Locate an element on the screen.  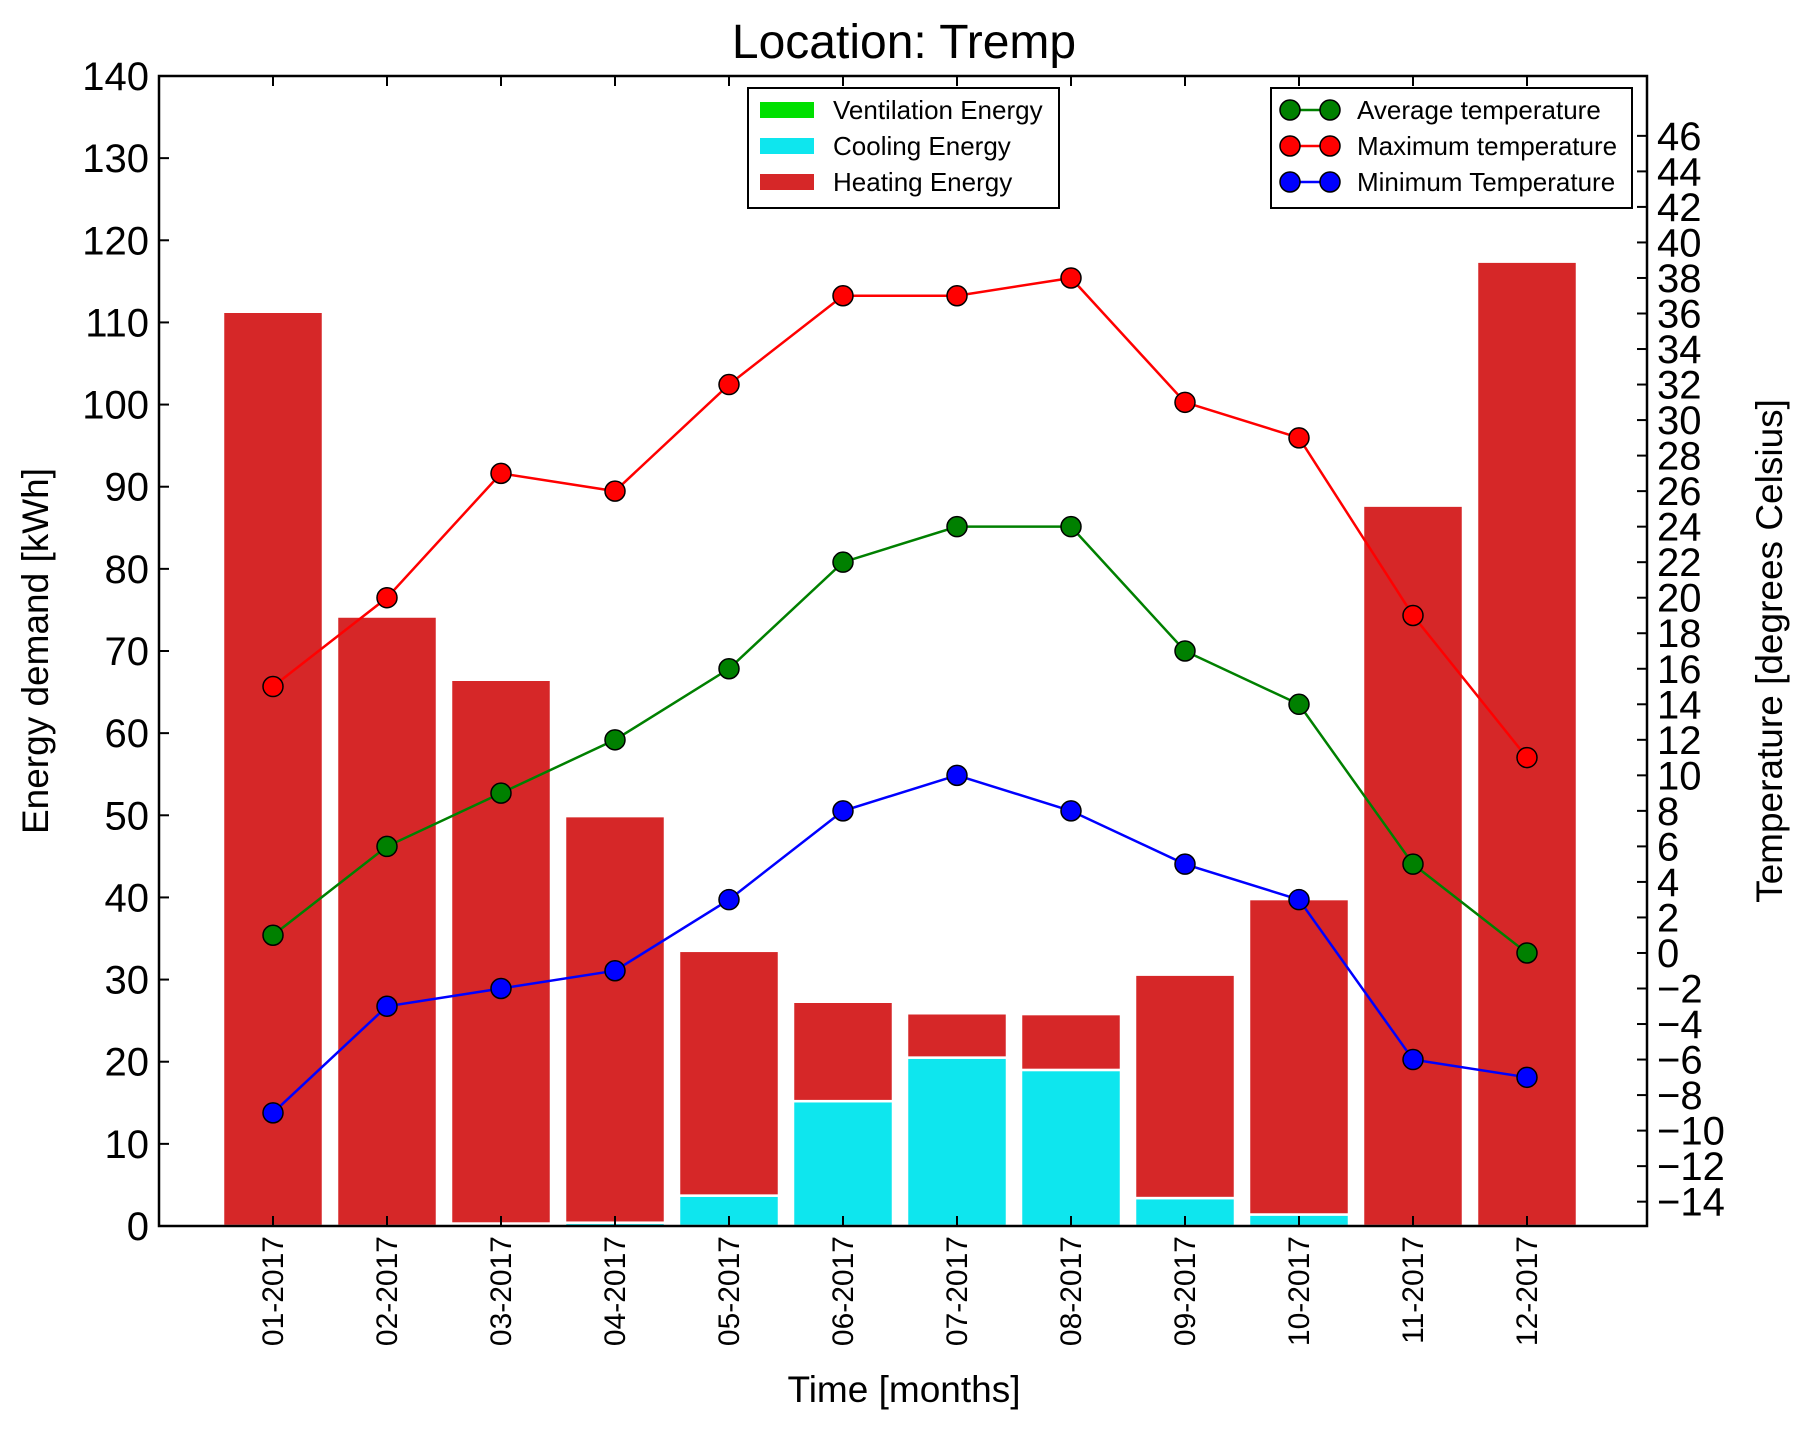
y-tick-label: 20 is located at coordinates (127, 1063).